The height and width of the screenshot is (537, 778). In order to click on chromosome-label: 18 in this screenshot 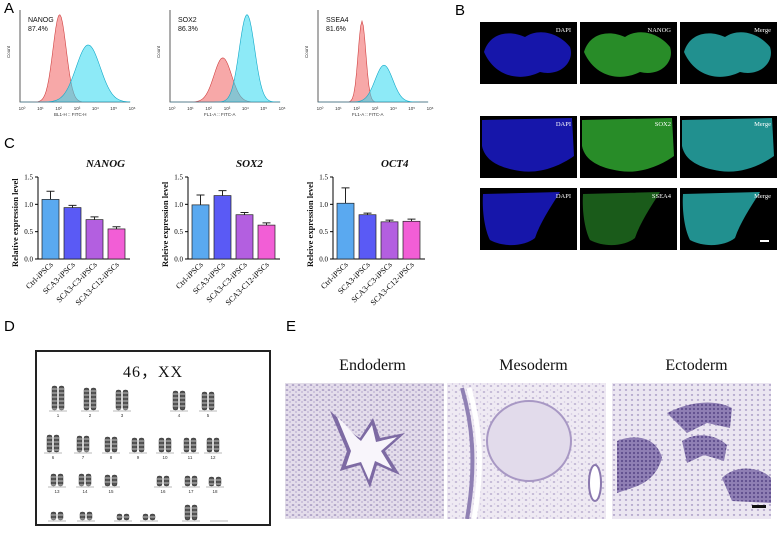, I will do `click(215, 491)`.